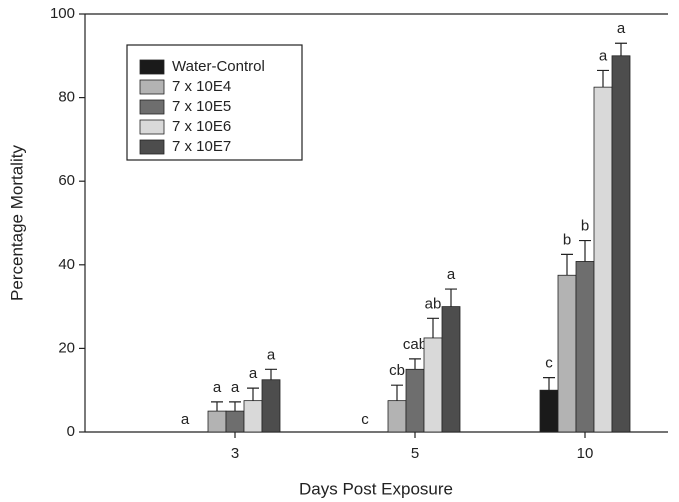 This screenshot has width=679, height=502. Describe the element at coordinates (235, 453) in the screenshot. I see `x-tick-label: 3` at that location.